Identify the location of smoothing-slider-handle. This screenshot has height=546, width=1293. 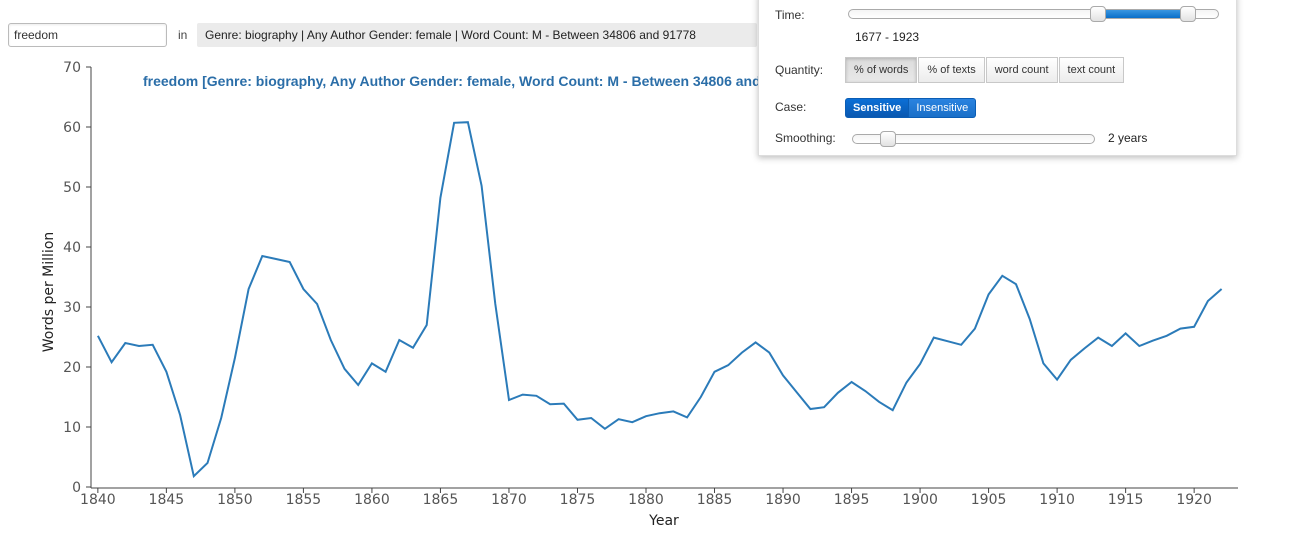
(888, 139).